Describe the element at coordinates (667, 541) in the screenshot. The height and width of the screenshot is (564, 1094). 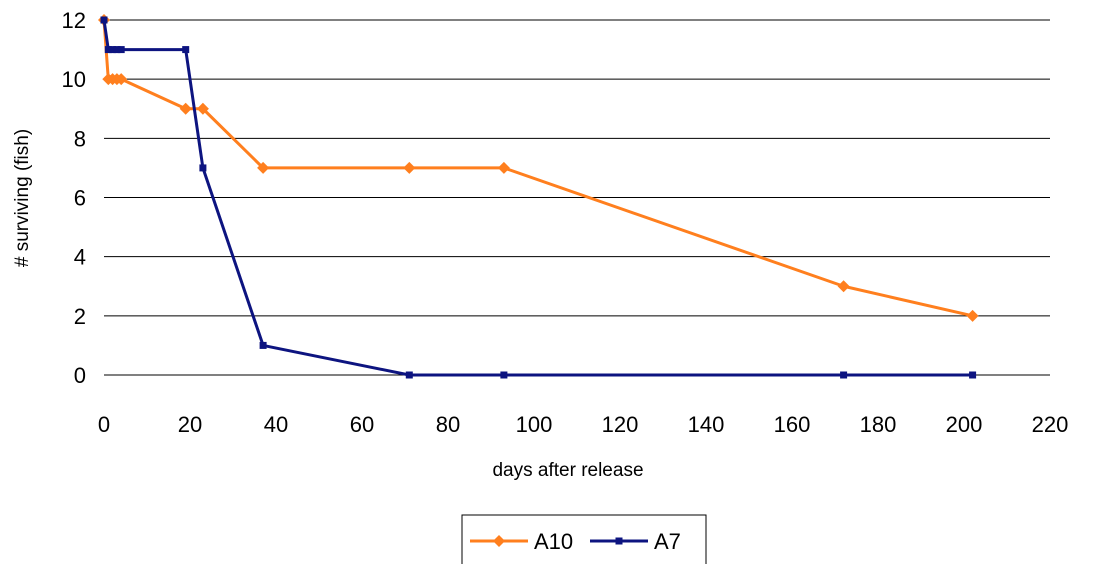
I see `legend-label-a7: A7` at that location.